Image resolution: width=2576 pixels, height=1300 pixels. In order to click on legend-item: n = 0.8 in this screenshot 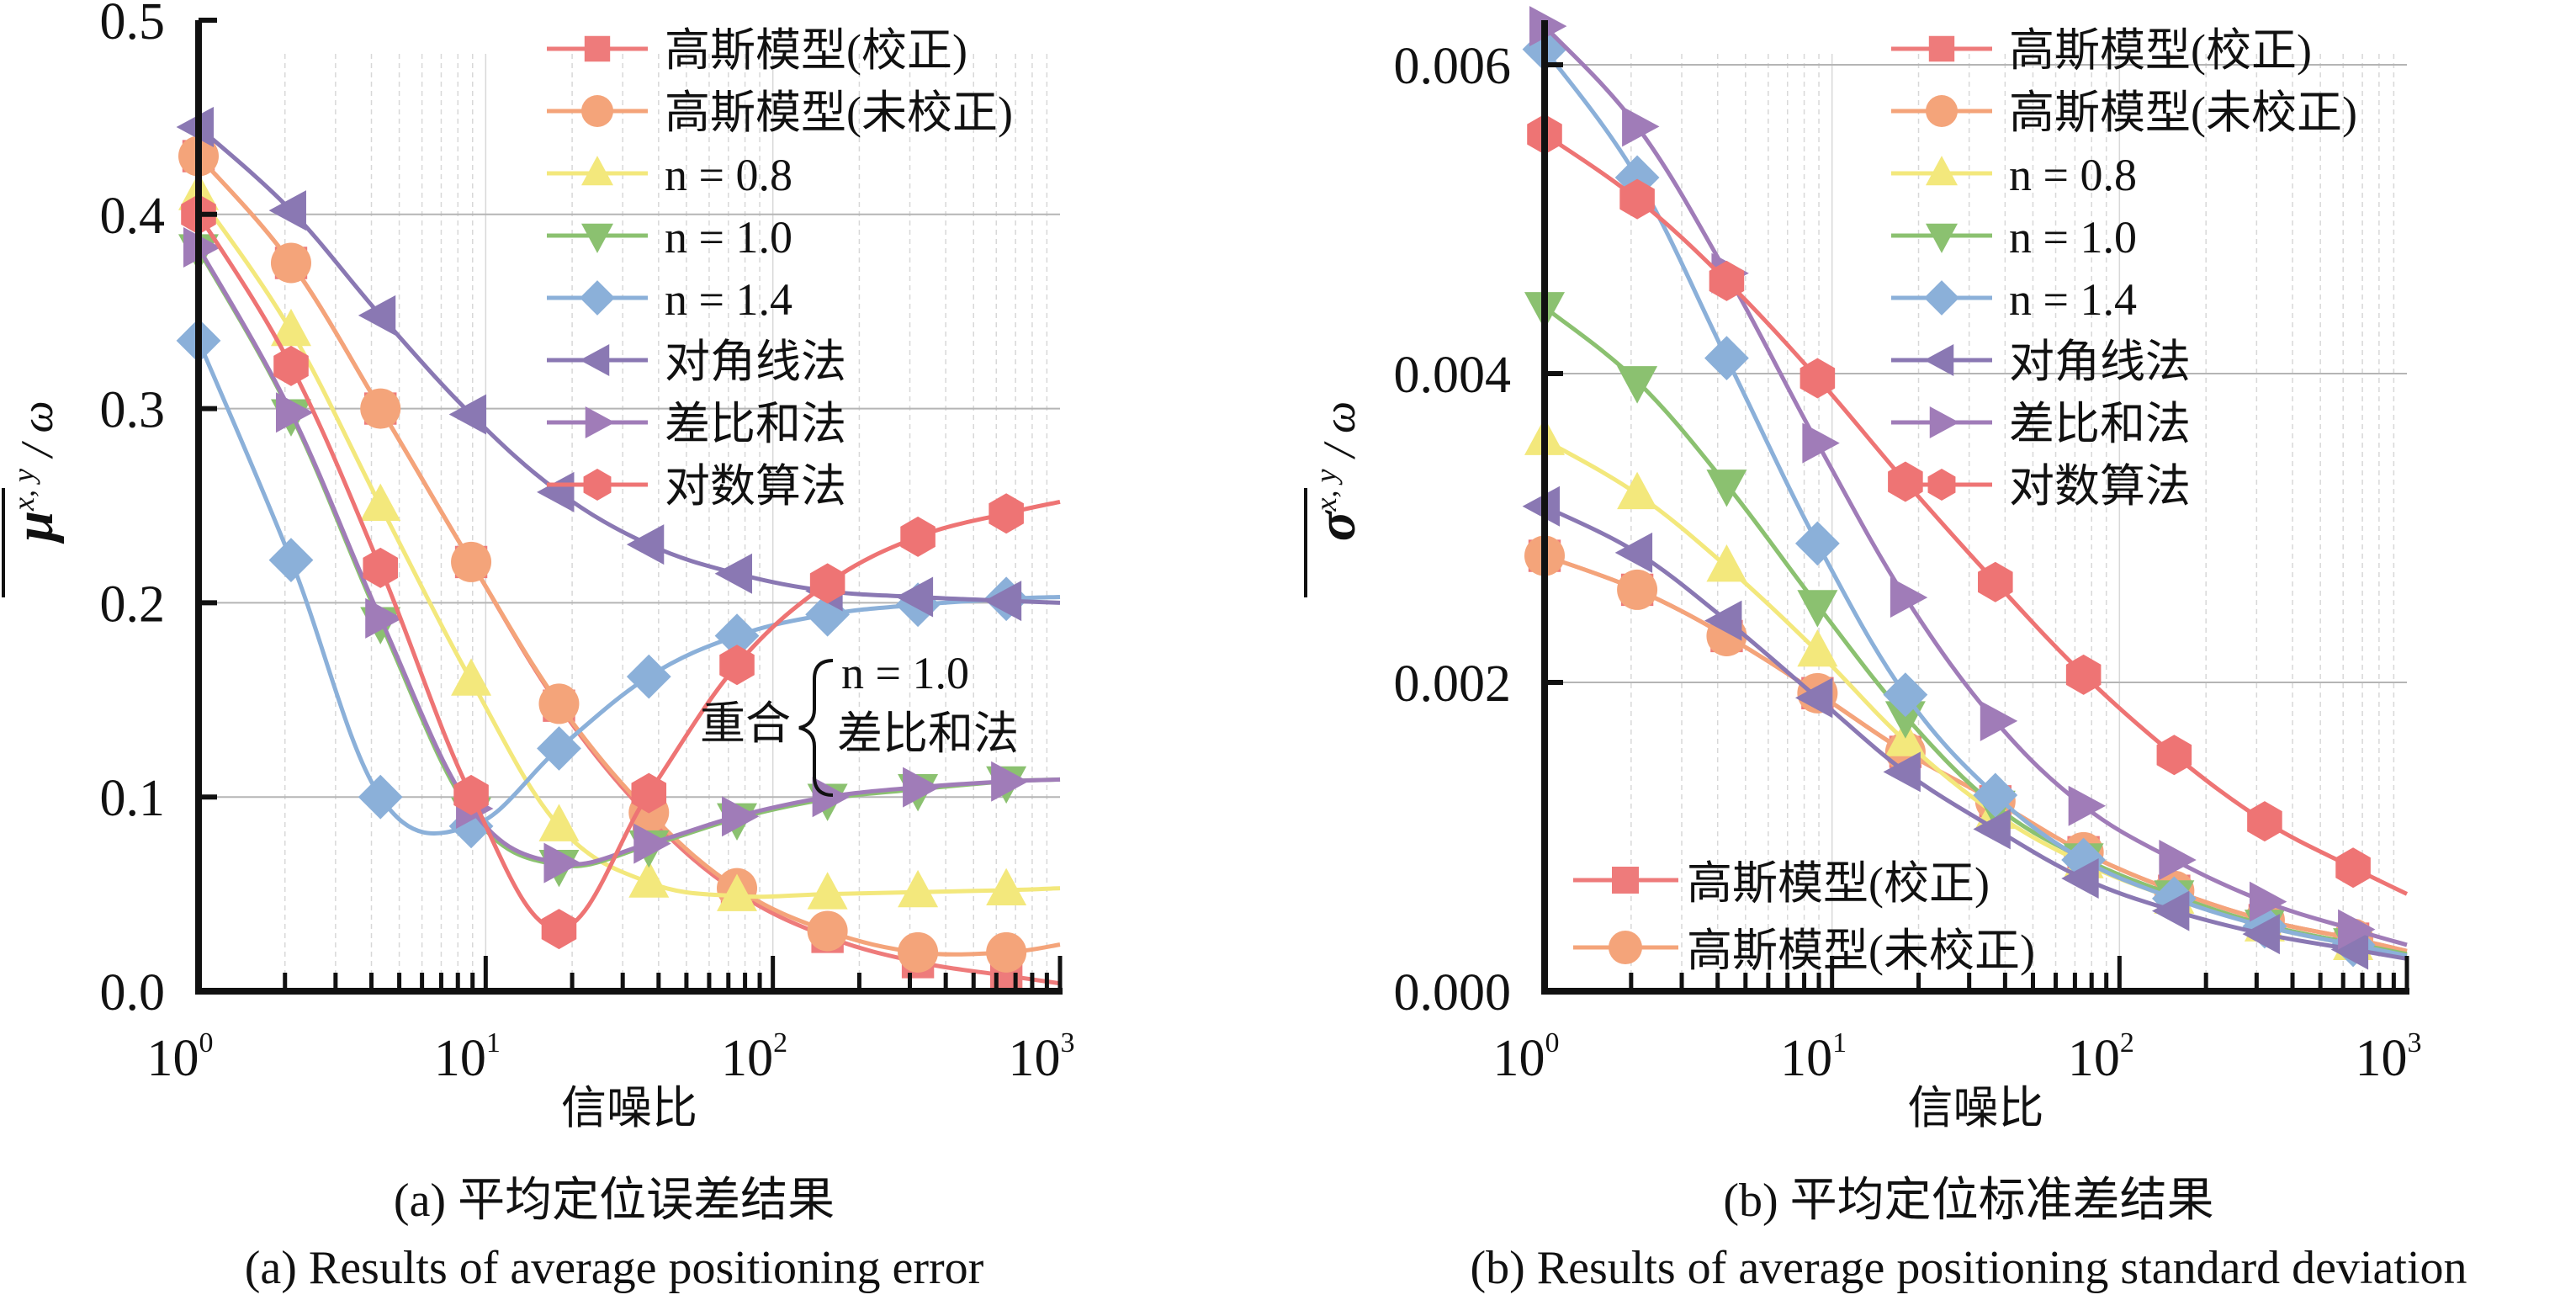, I will do `click(2014, 175)`.